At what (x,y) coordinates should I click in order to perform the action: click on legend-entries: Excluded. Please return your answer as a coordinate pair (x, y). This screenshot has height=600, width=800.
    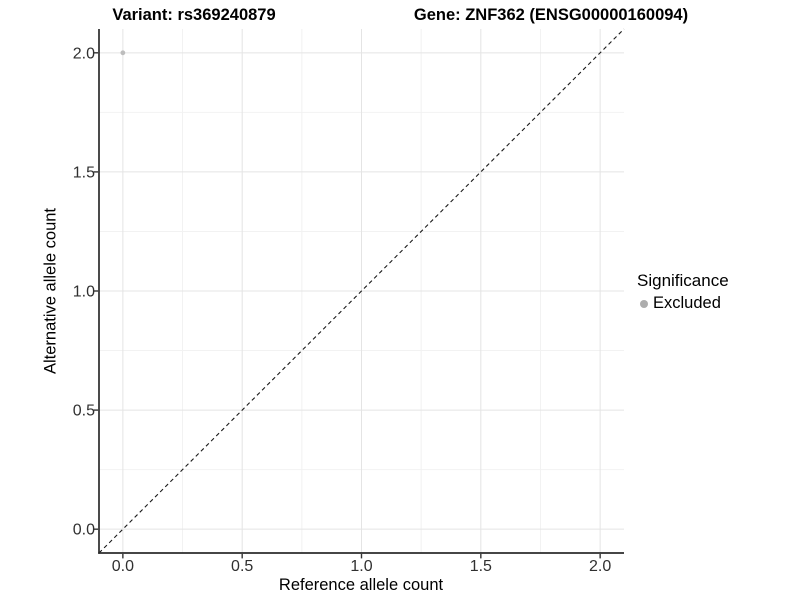
    Looking at the image, I should click on (683, 303).